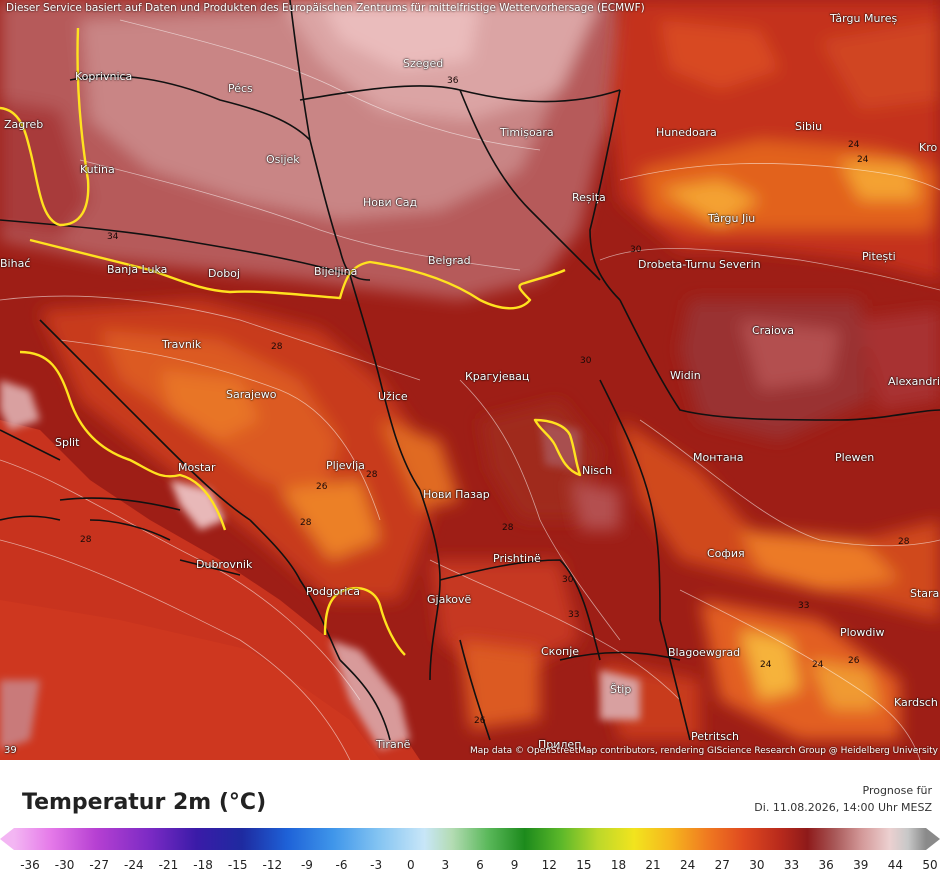 The image size is (940, 876). What do you see at coordinates (621, 689) in the screenshot?
I see `city-name: Štip` at bounding box center [621, 689].